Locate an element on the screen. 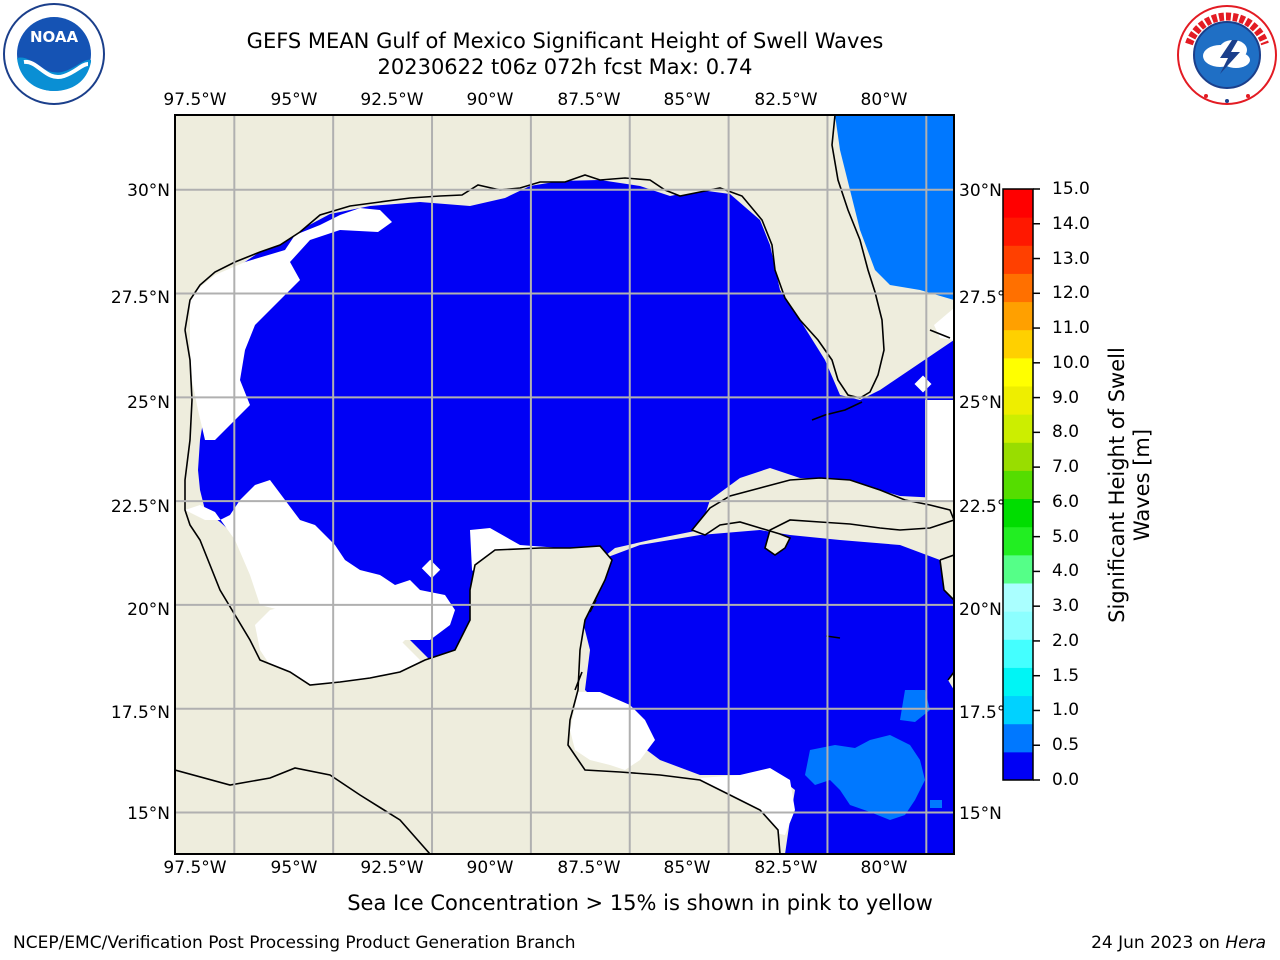 This screenshot has height=960, width=1280. colorbar is located at coordinates (1021, 484).